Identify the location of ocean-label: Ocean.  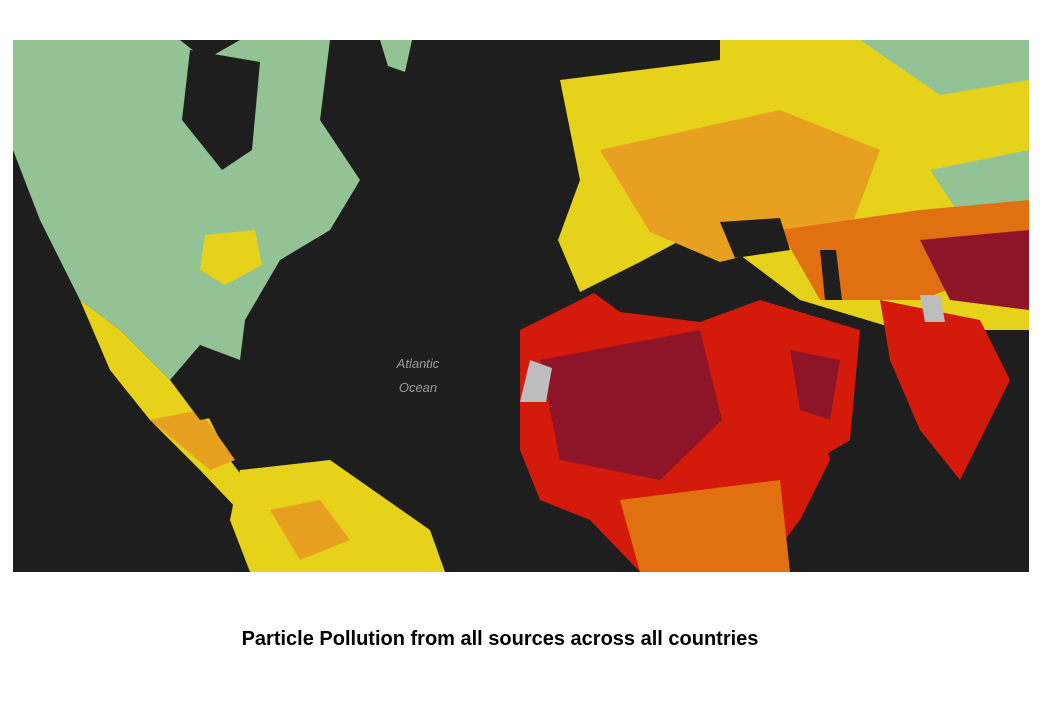
(418, 387).